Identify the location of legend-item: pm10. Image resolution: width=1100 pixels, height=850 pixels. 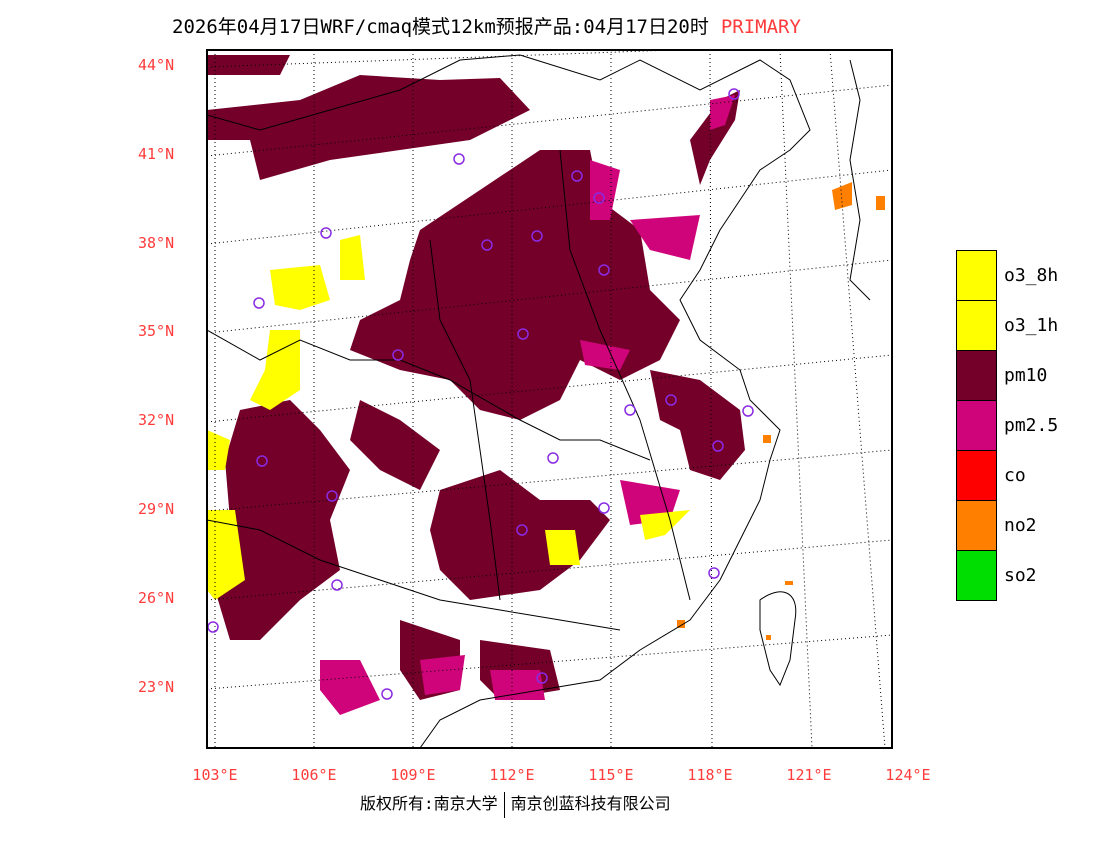
(1007, 375).